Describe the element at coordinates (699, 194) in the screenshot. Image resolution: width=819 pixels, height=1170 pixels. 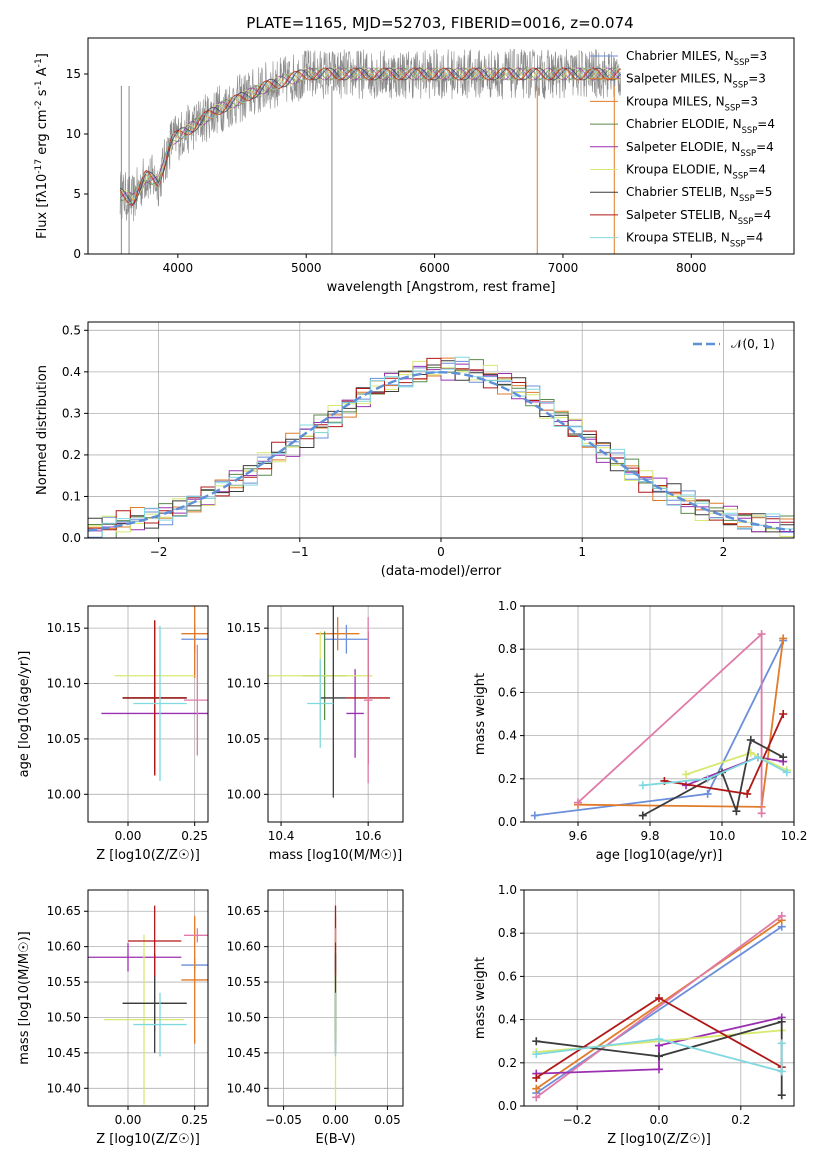
I see `legend-label: Chabrier STELIB, NSSP=5` at that location.